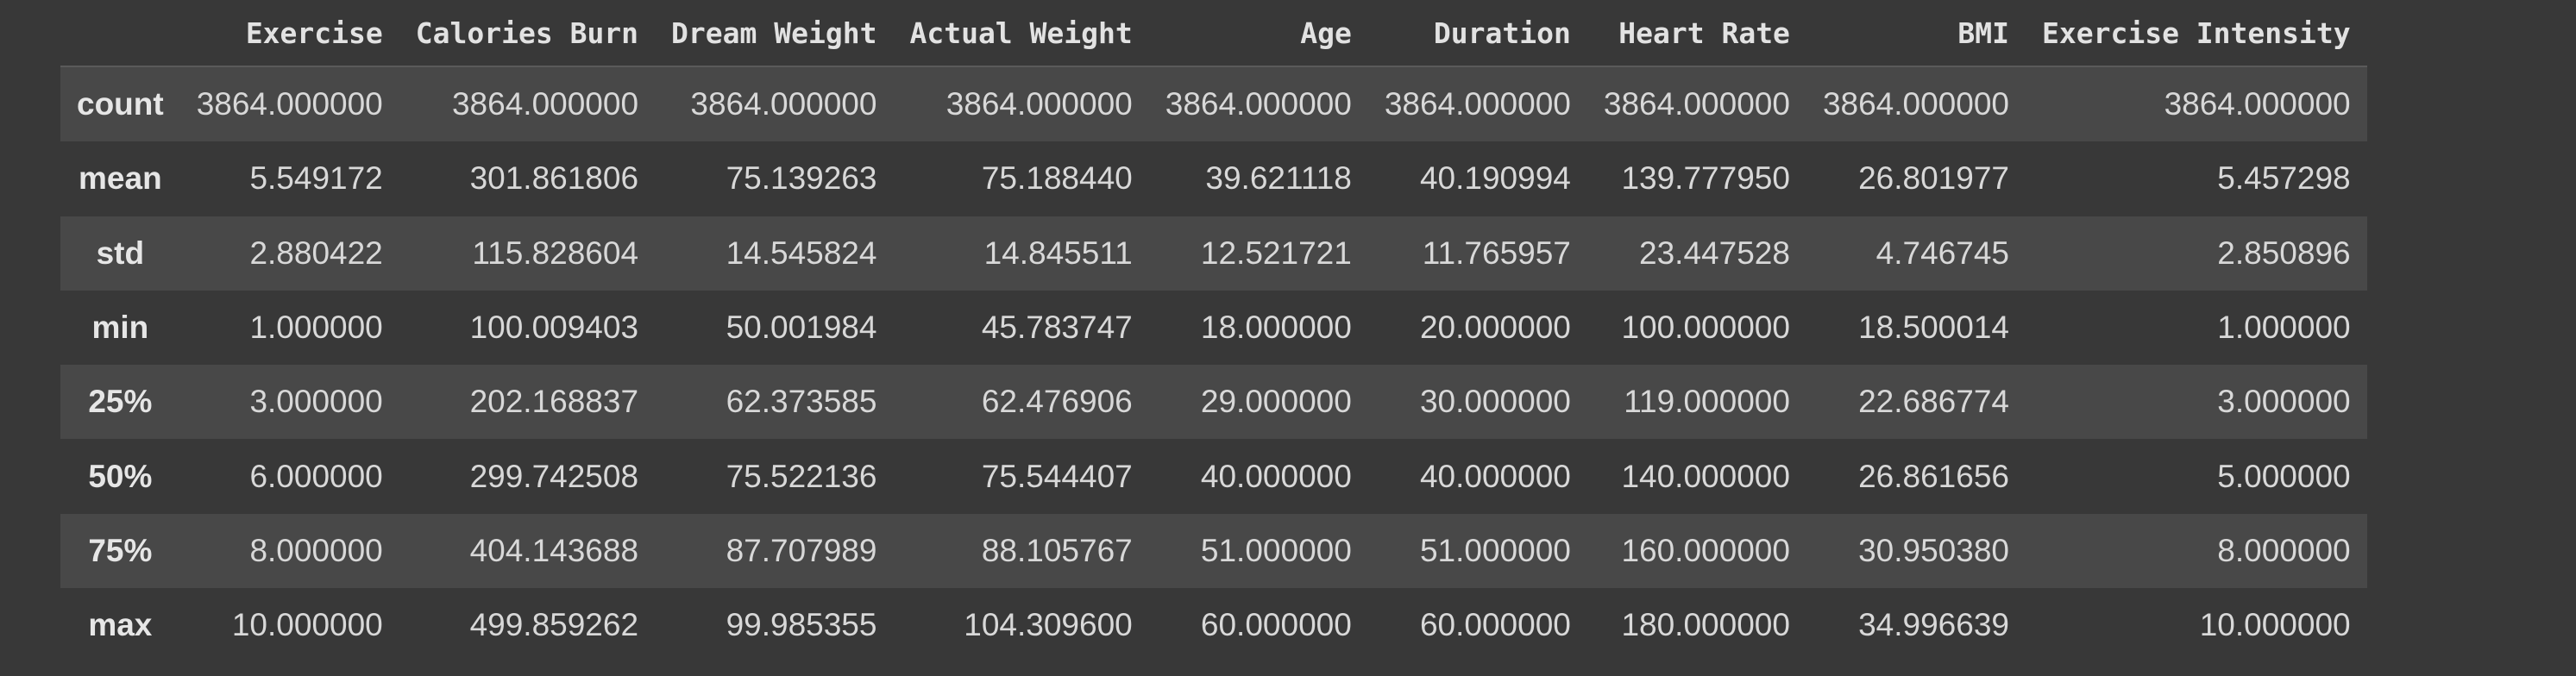 This screenshot has height=676, width=2576. I want to click on table-cell: 202.168837, so click(554, 402).